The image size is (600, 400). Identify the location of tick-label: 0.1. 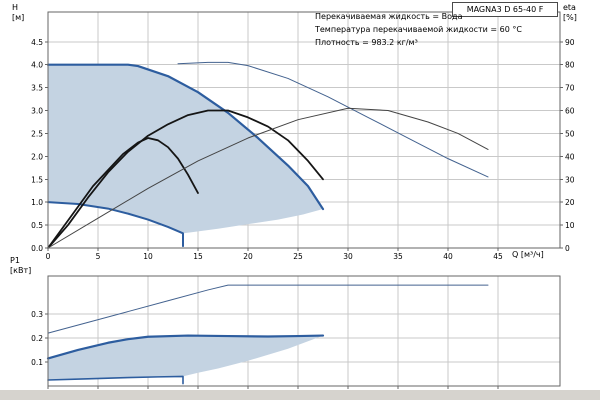
(37, 362).